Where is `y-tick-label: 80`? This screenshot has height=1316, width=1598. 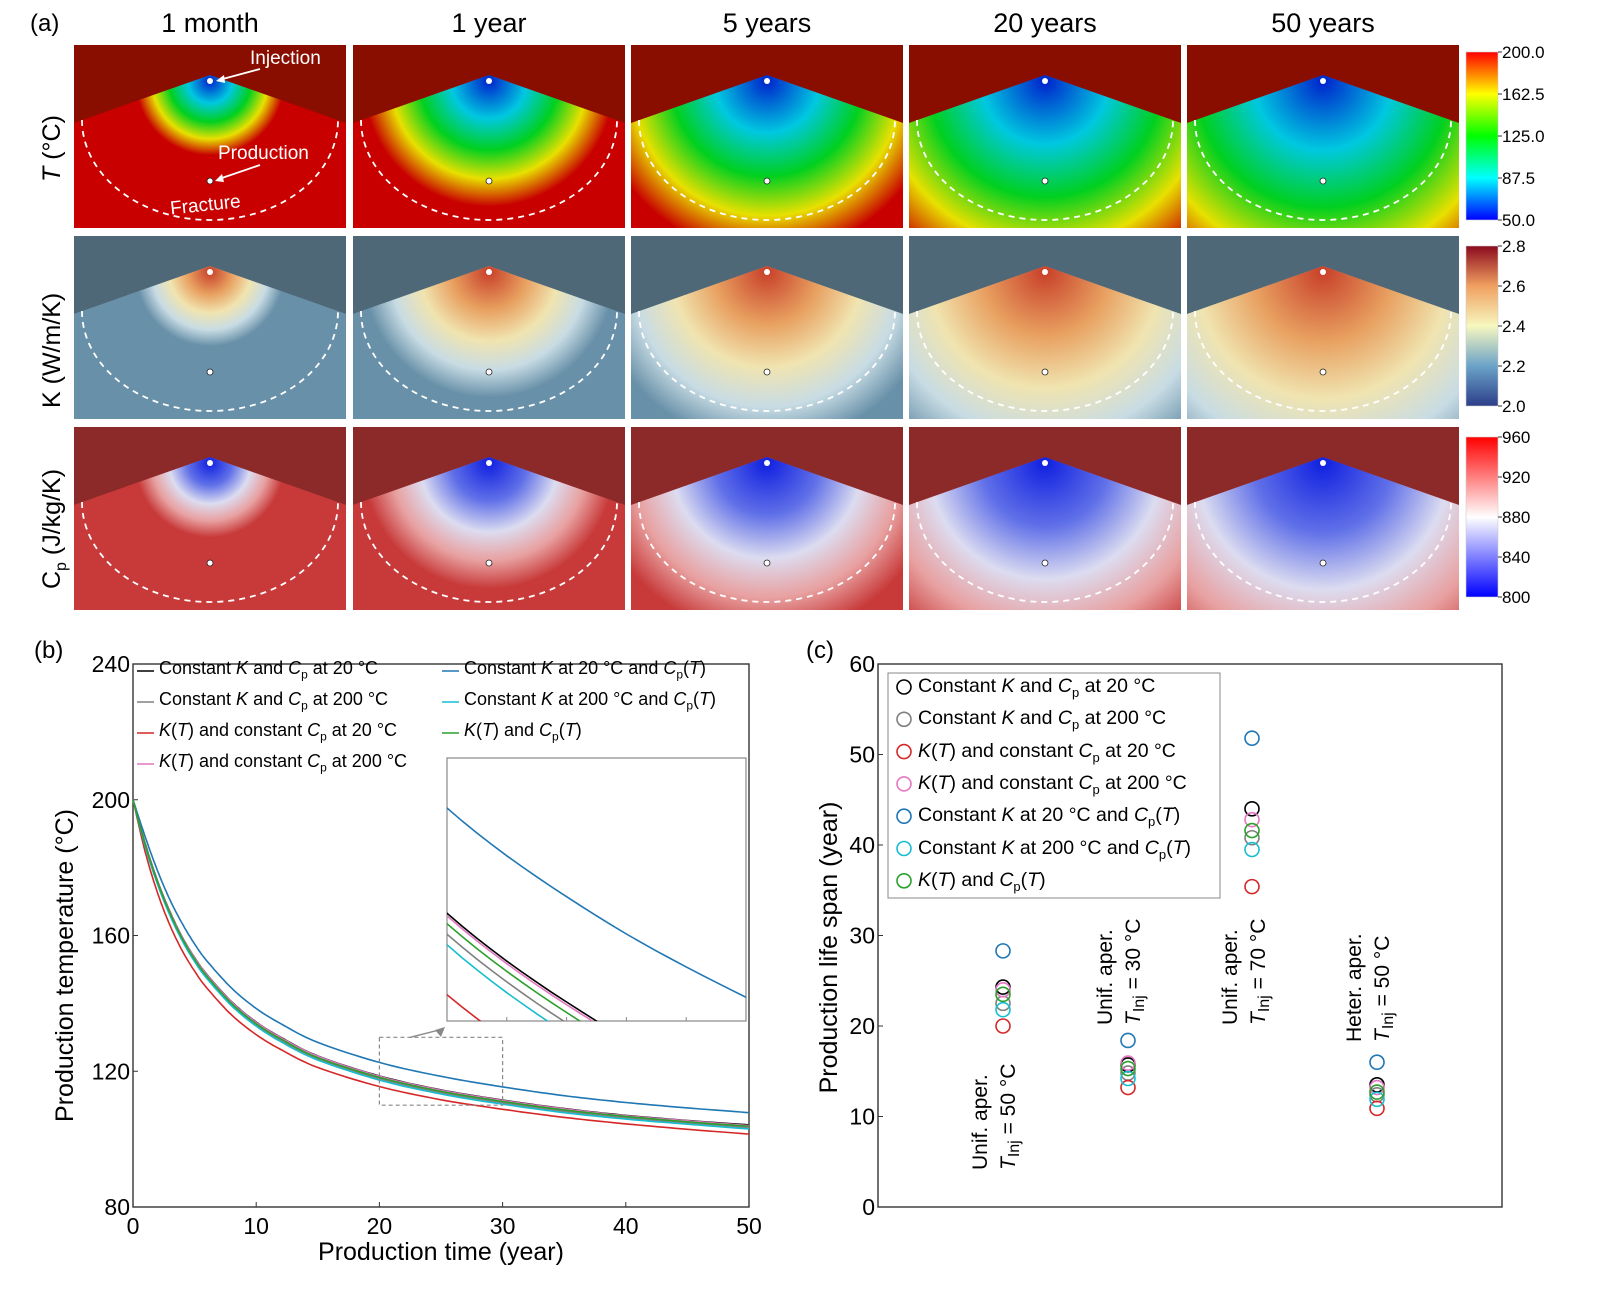
y-tick-label: 80 is located at coordinates (117, 1207).